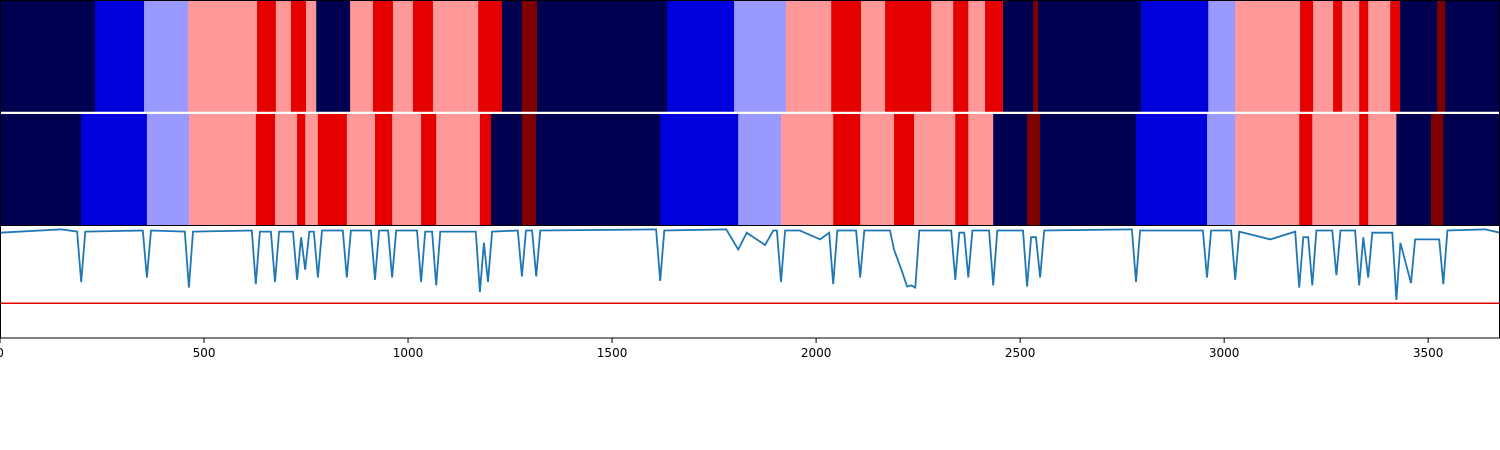 The height and width of the screenshot is (450, 1500). Describe the element at coordinates (1224, 353) in the screenshot. I see `x-tick-label: 3000` at that location.